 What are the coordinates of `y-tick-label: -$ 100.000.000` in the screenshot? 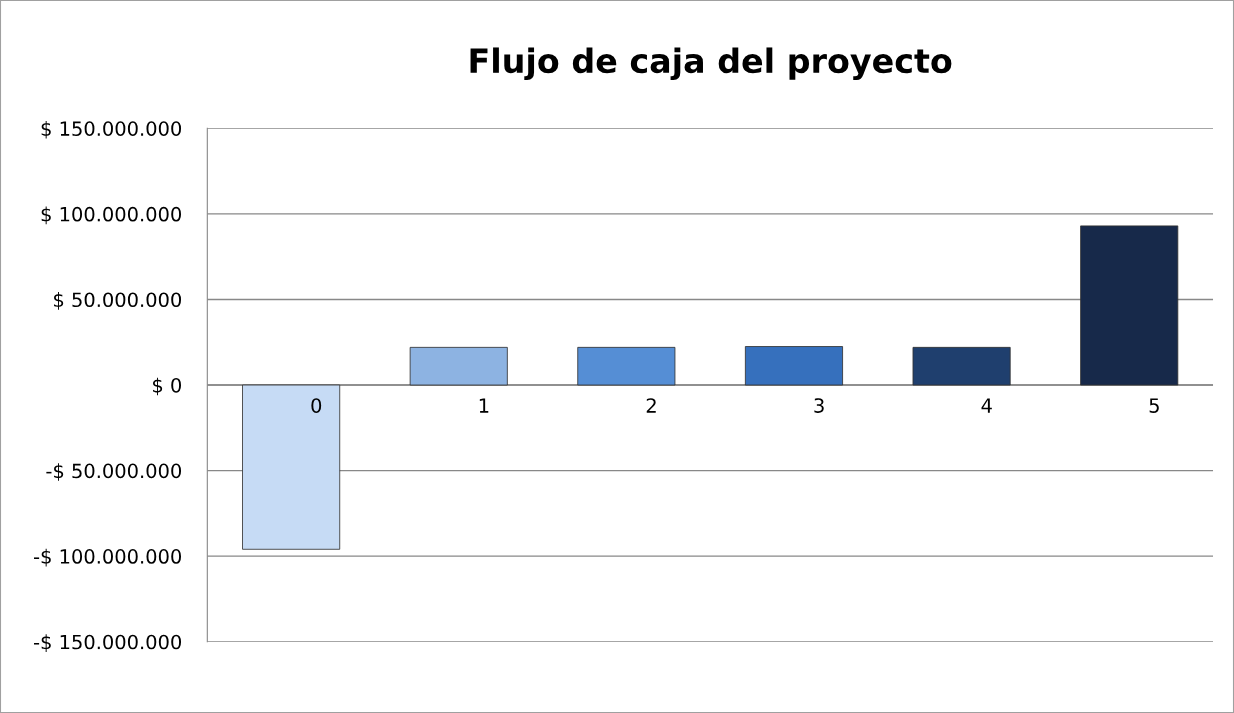 It's located at (107, 557).